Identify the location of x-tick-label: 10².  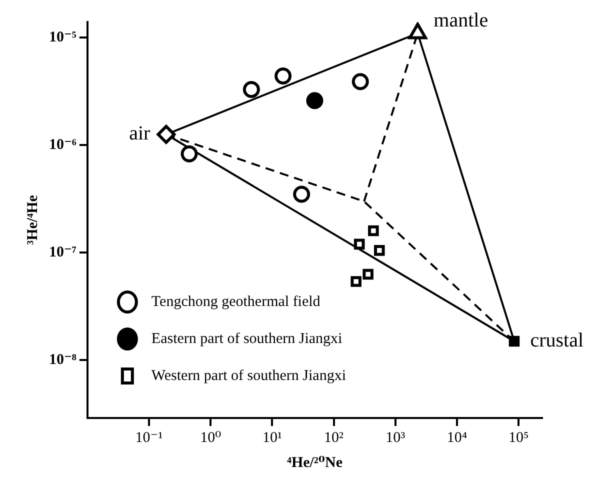
(334, 438).